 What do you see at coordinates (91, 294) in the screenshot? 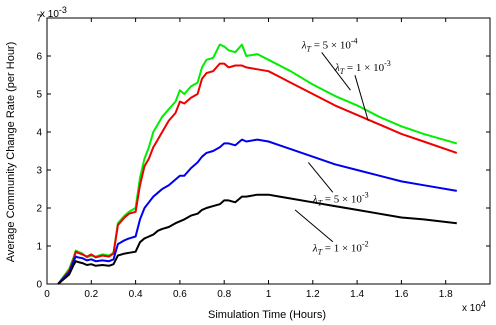
I see `x-tick-label: 0.2` at bounding box center [91, 294].